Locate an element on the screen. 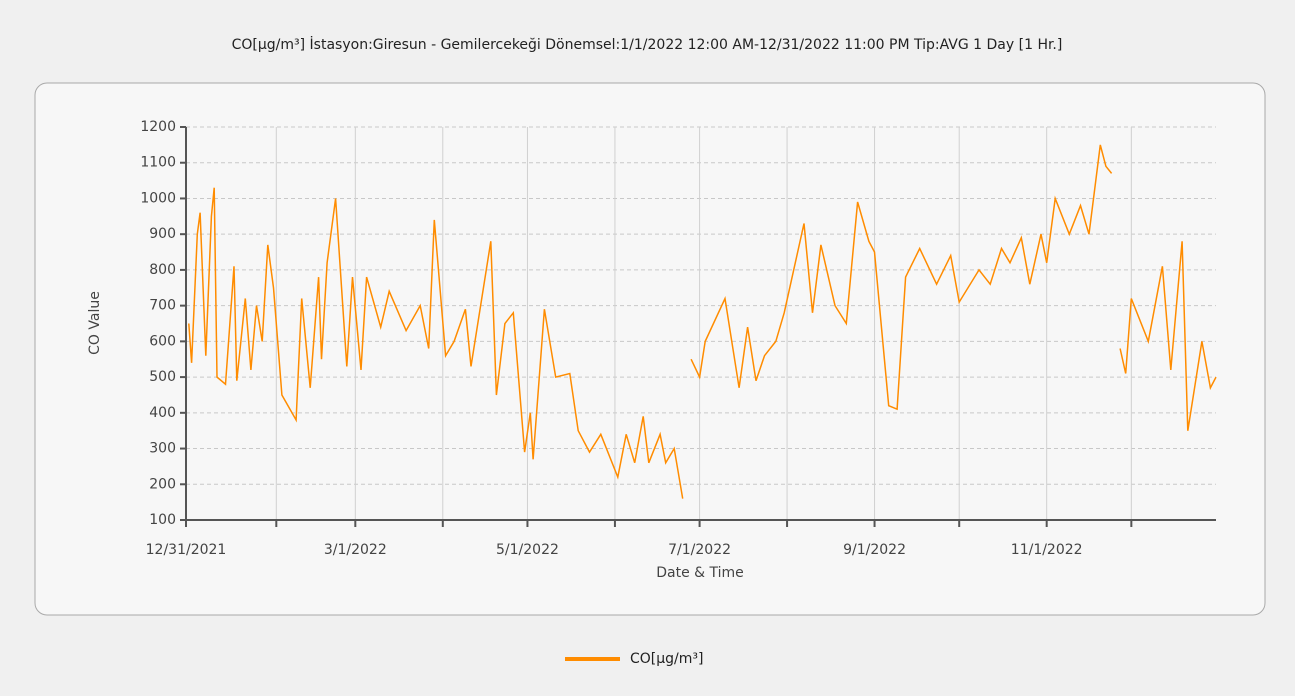  y-tick-label: 100 is located at coordinates (162, 520).